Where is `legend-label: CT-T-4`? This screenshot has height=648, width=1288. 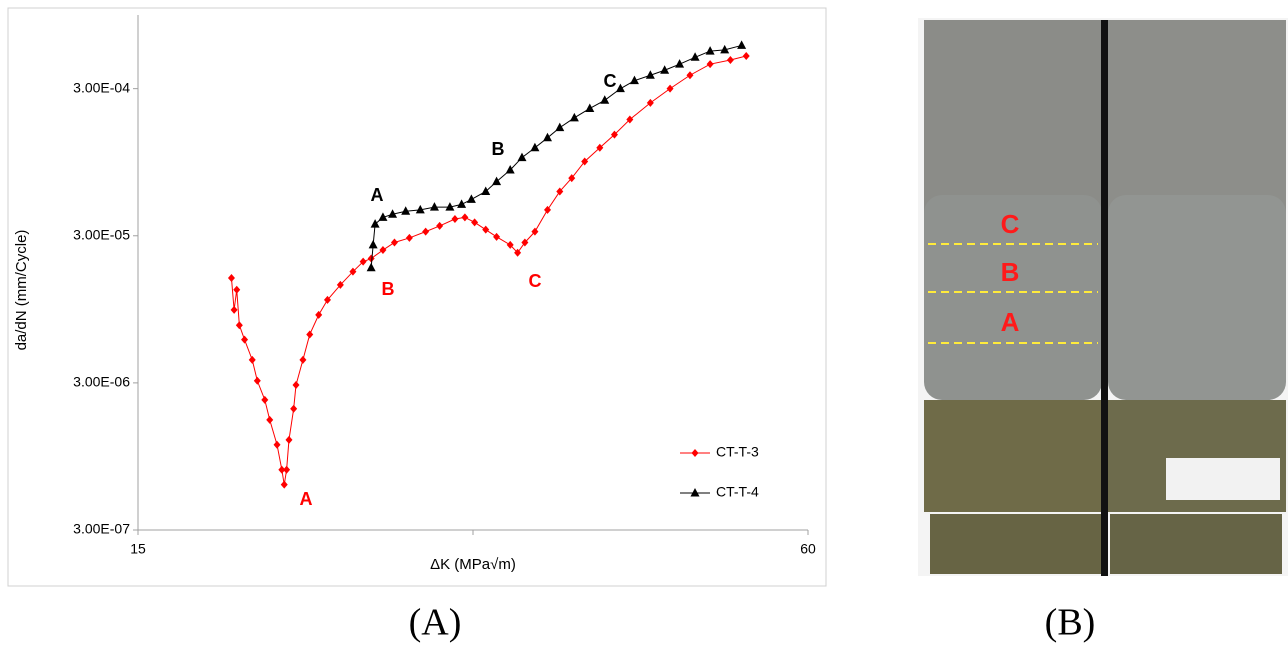
legend-label: CT-T-4 is located at coordinates (737, 492).